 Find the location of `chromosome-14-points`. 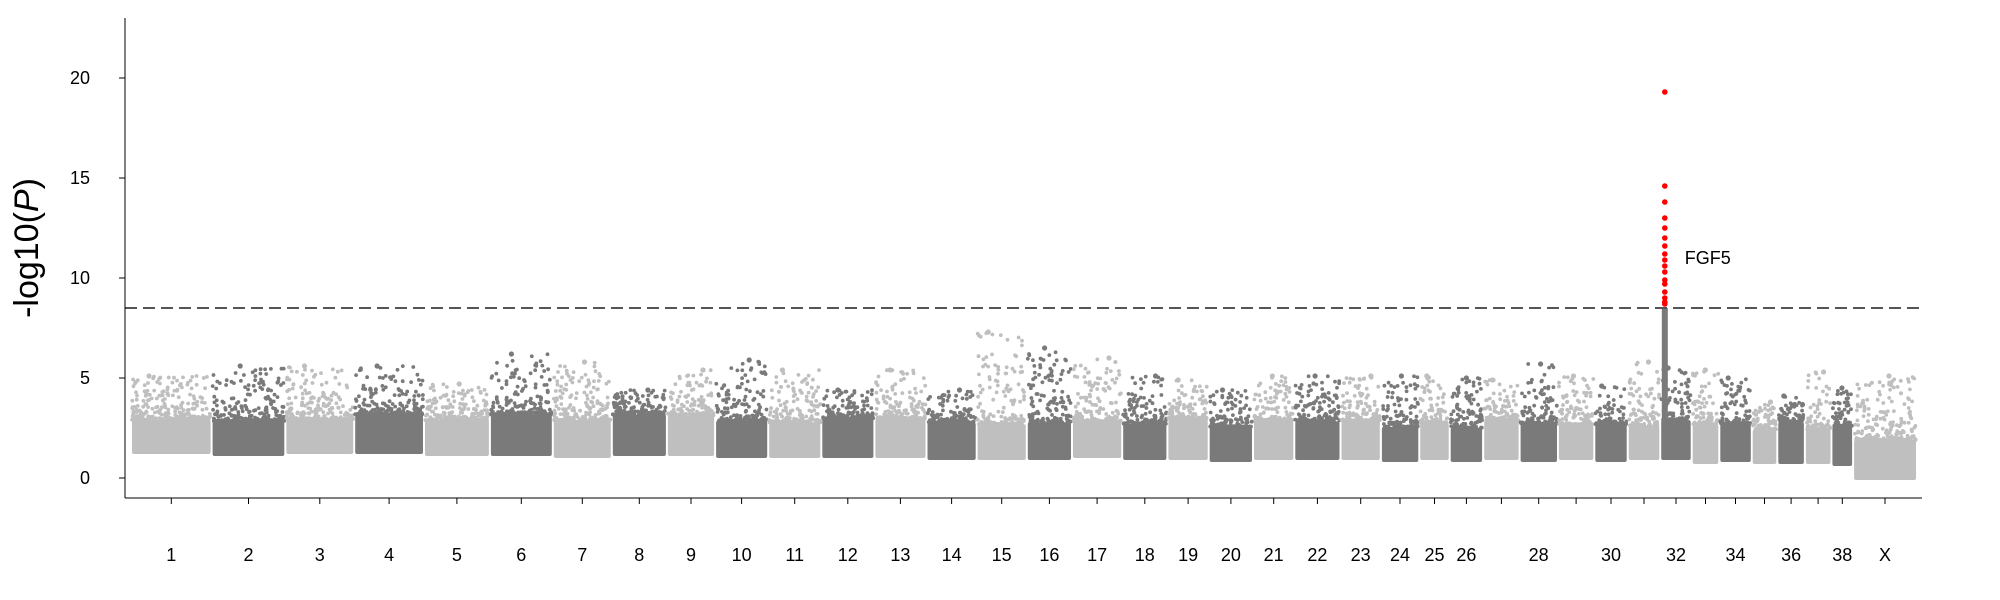

chromosome-14-points is located at coordinates (952, 423).